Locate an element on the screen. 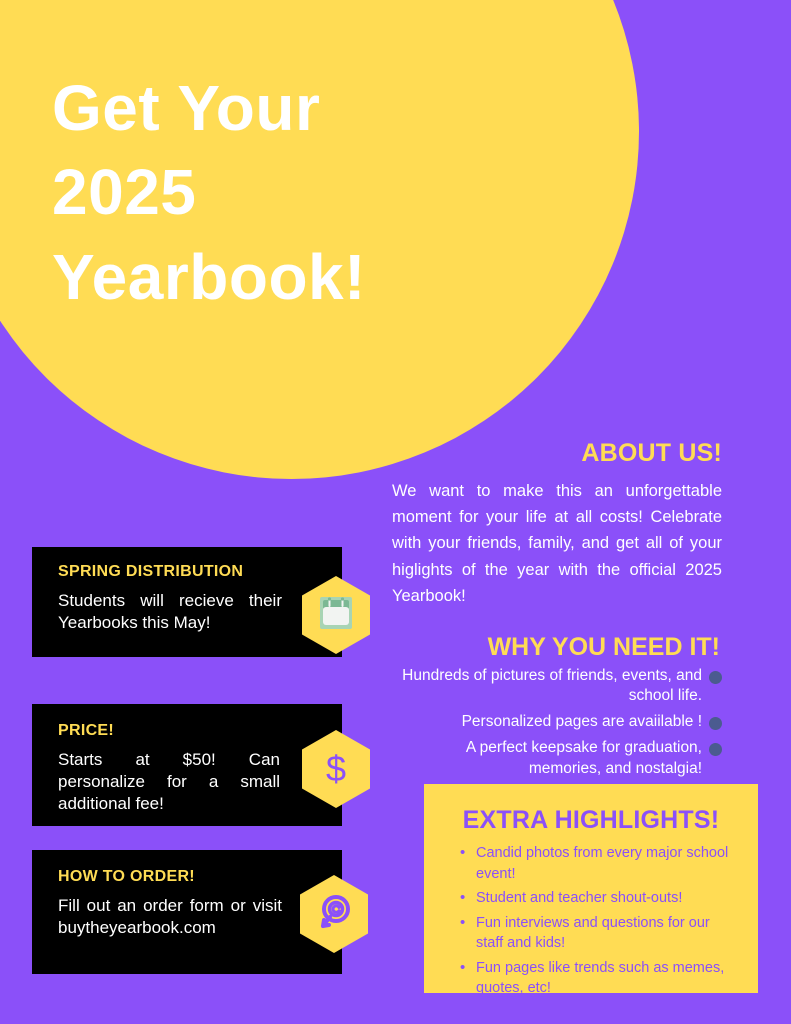 The height and width of the screenshot is (1024, 791). headline-line-3: Yearbook! is located at coordinates (209, 276).